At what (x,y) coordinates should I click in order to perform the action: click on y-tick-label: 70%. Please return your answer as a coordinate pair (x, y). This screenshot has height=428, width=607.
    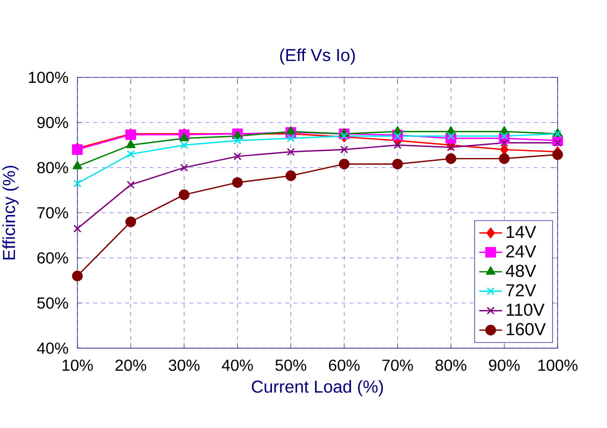
    Looking at the image, I should click on (52, 212).